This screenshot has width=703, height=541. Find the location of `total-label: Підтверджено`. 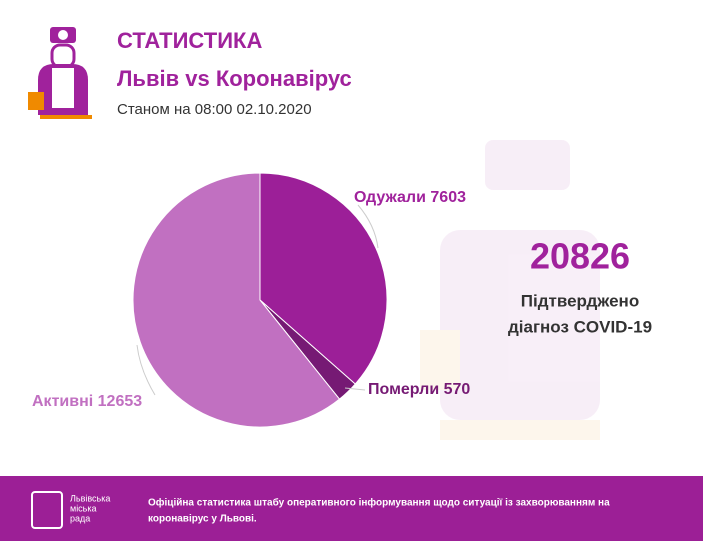

total-label: Підтверджено is located at coordinates (580, 300).